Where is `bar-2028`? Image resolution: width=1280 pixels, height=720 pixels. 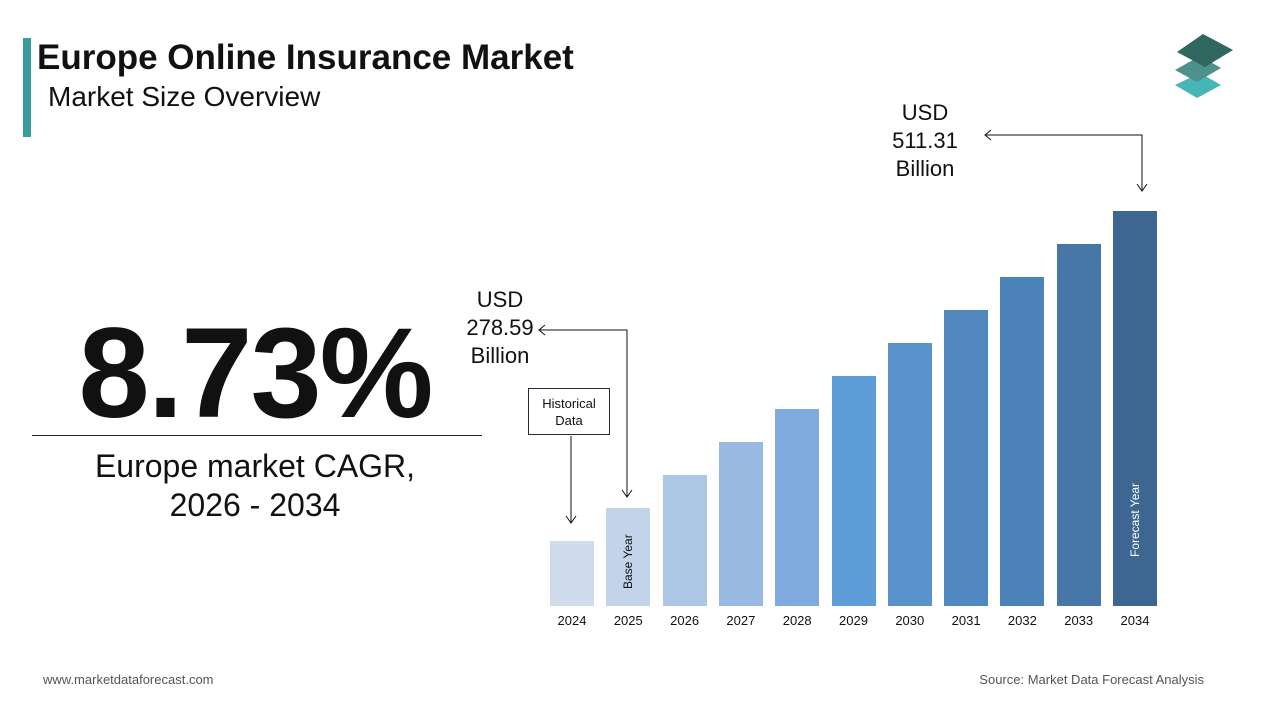
bar-2028 is located at coordinates (797, 507).